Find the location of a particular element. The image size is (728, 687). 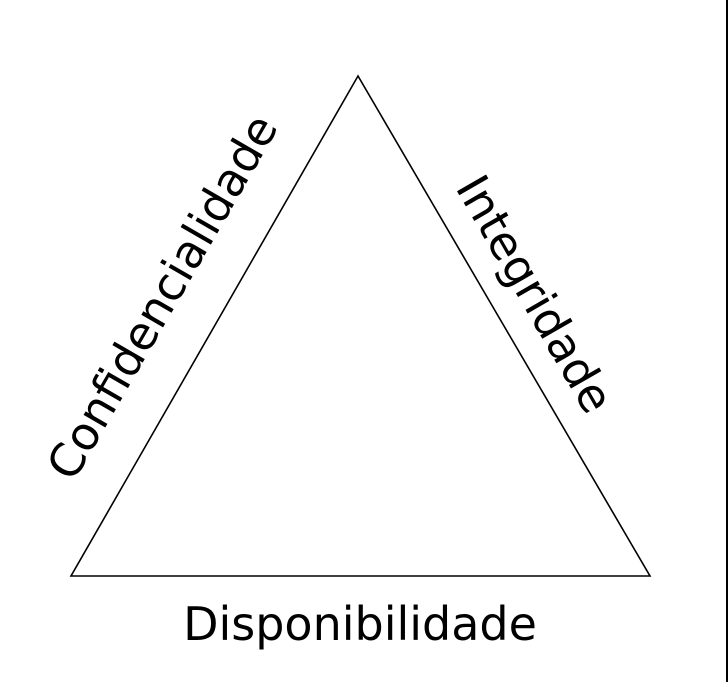

right-edge-border is located at coordinates (727, 341).